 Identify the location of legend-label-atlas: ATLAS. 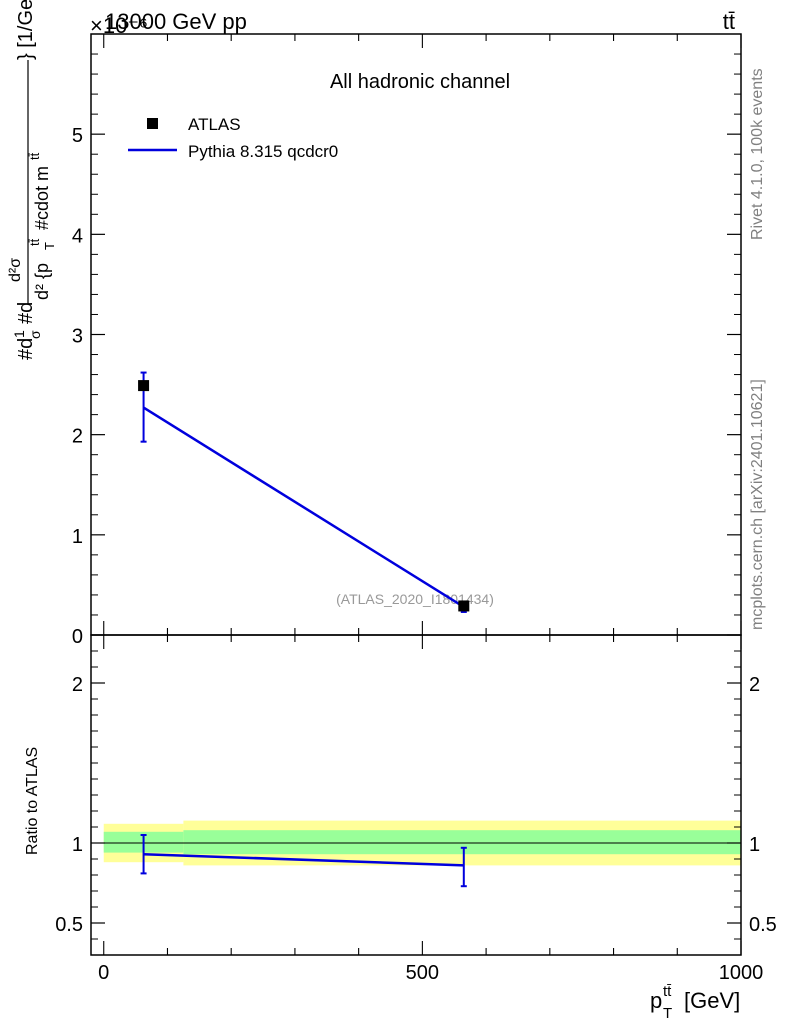
(214, 124).